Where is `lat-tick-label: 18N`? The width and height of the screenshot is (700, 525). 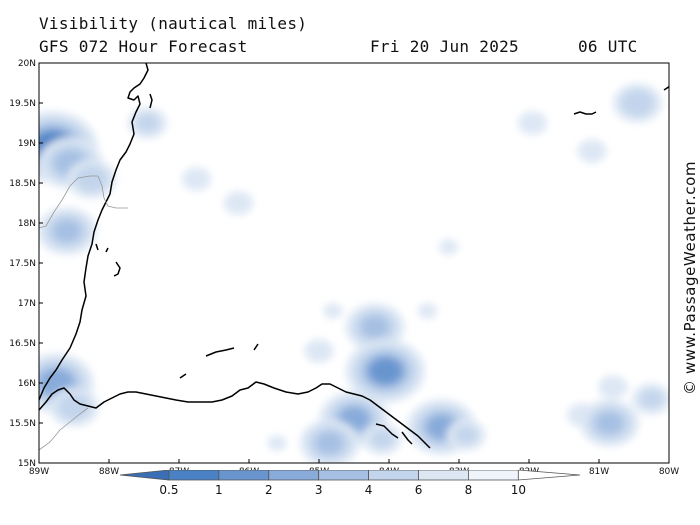
lat-tick-label: 18N is located at coordinates (27, 224).